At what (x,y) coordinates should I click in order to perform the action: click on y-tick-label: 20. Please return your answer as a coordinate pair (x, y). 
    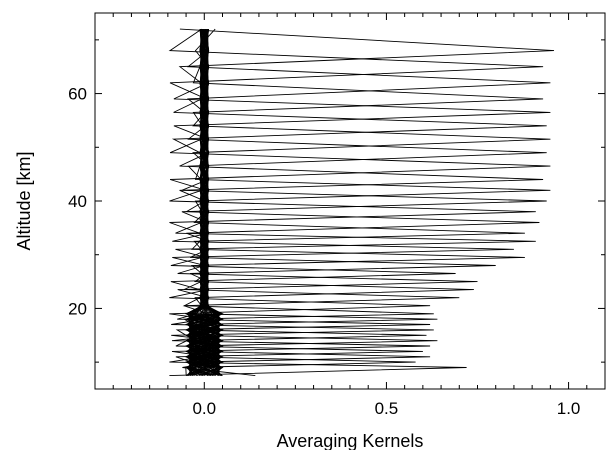
    Looking at the image, I should click on (77, 308).